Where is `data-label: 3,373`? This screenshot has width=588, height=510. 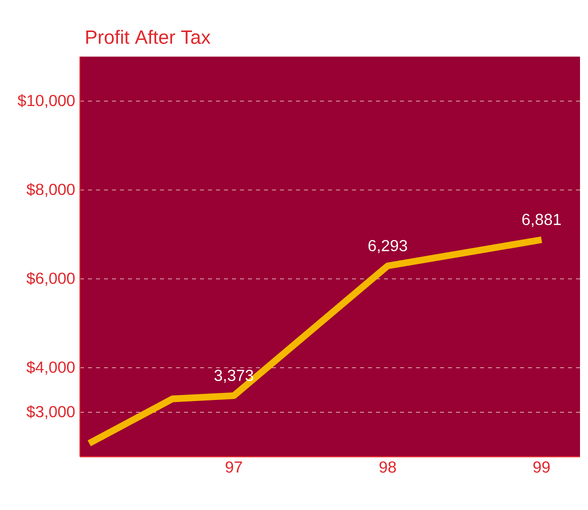 data-label: 3,373 is located at coordinates (234, 376).